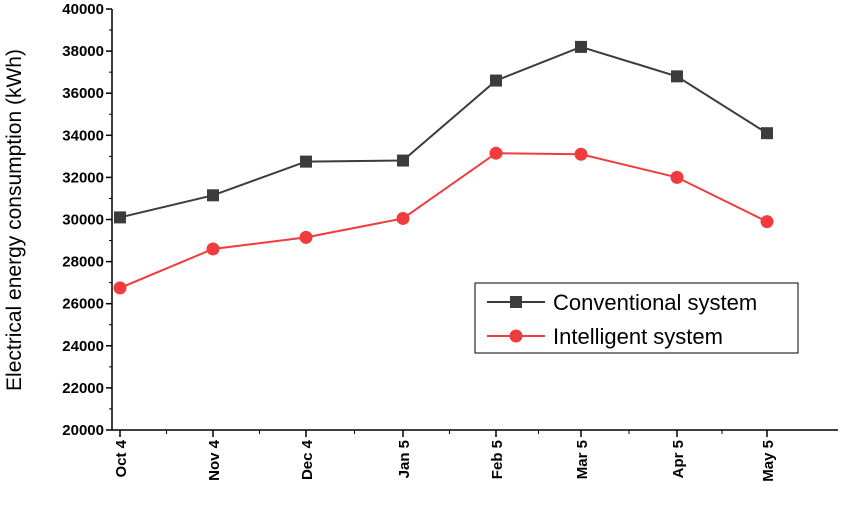  I want to click on legend: Conventional system Intelligent system, so click(636, 318).